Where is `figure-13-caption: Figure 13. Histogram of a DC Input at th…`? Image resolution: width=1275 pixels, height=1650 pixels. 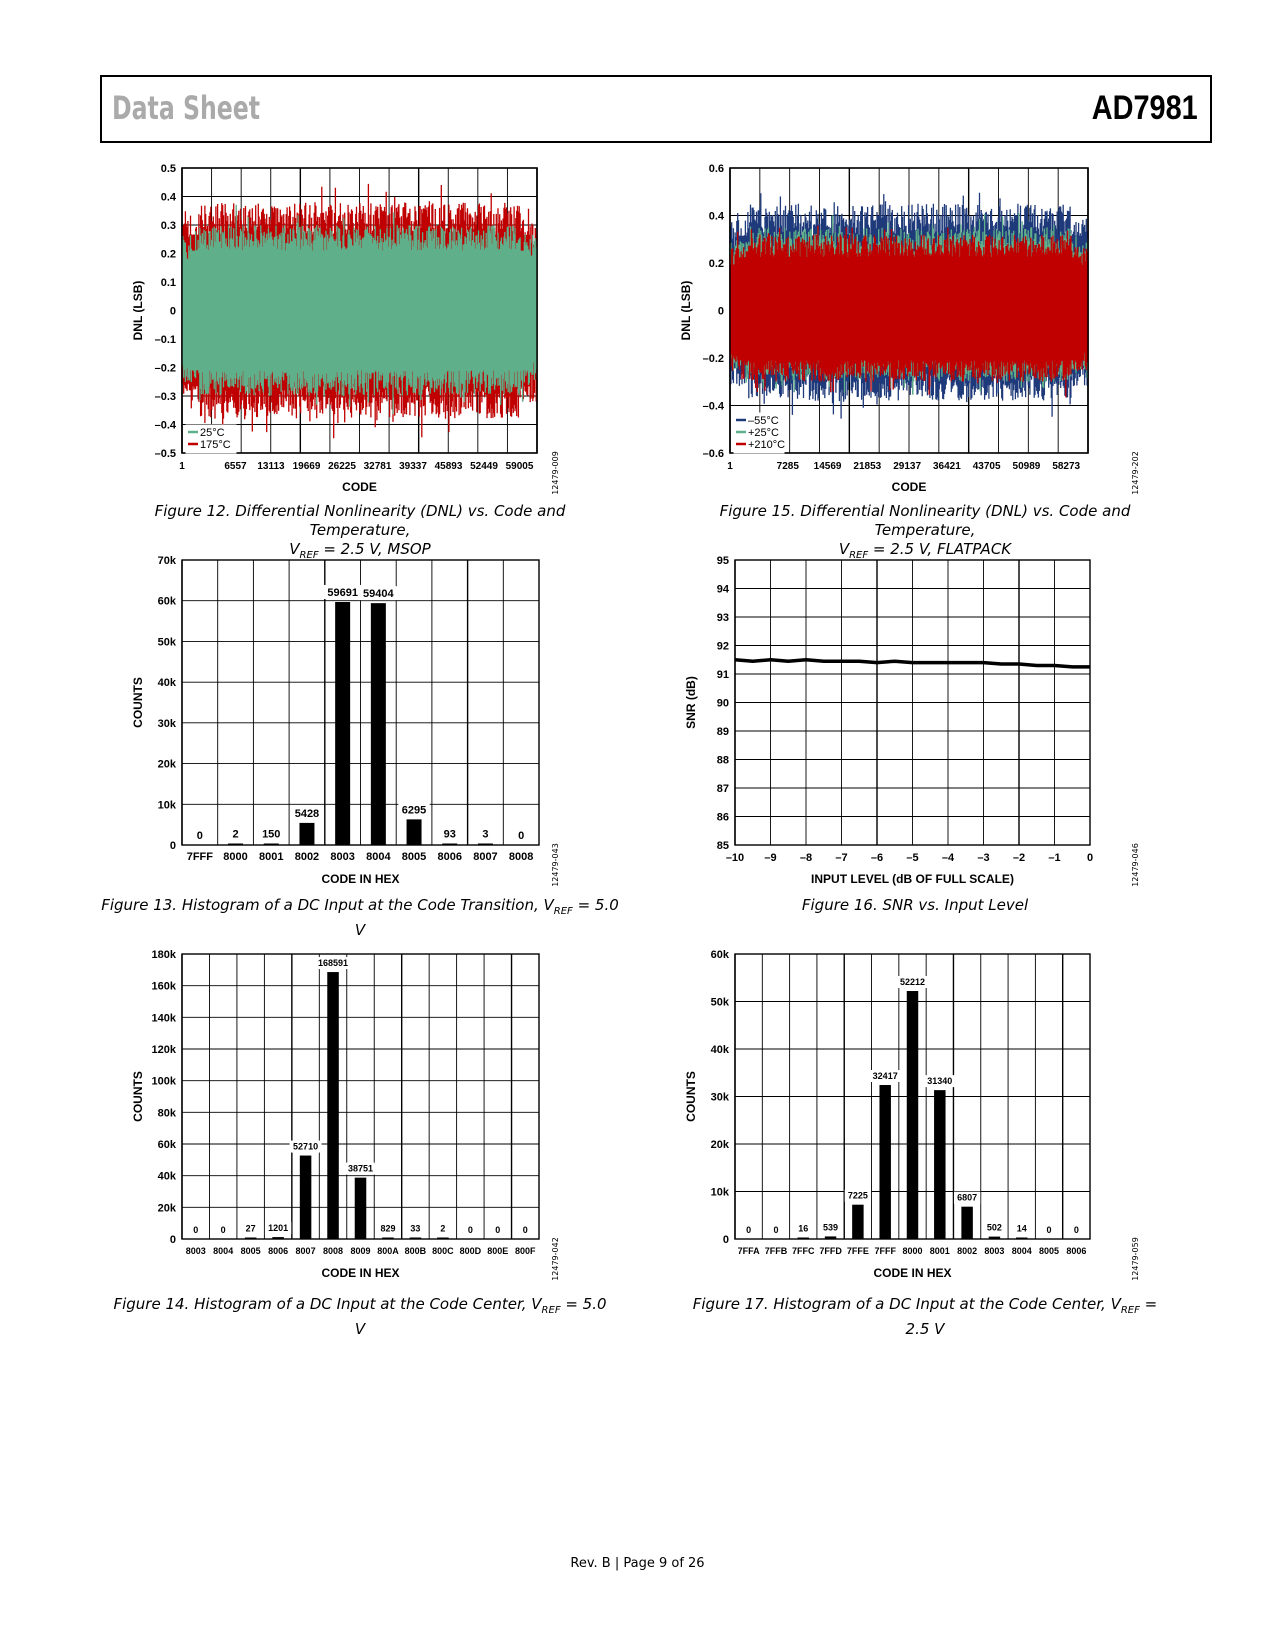
figure-13-caption: Figure 13. Histogram of a DC Input at th… is located at coordinates (360, 918).